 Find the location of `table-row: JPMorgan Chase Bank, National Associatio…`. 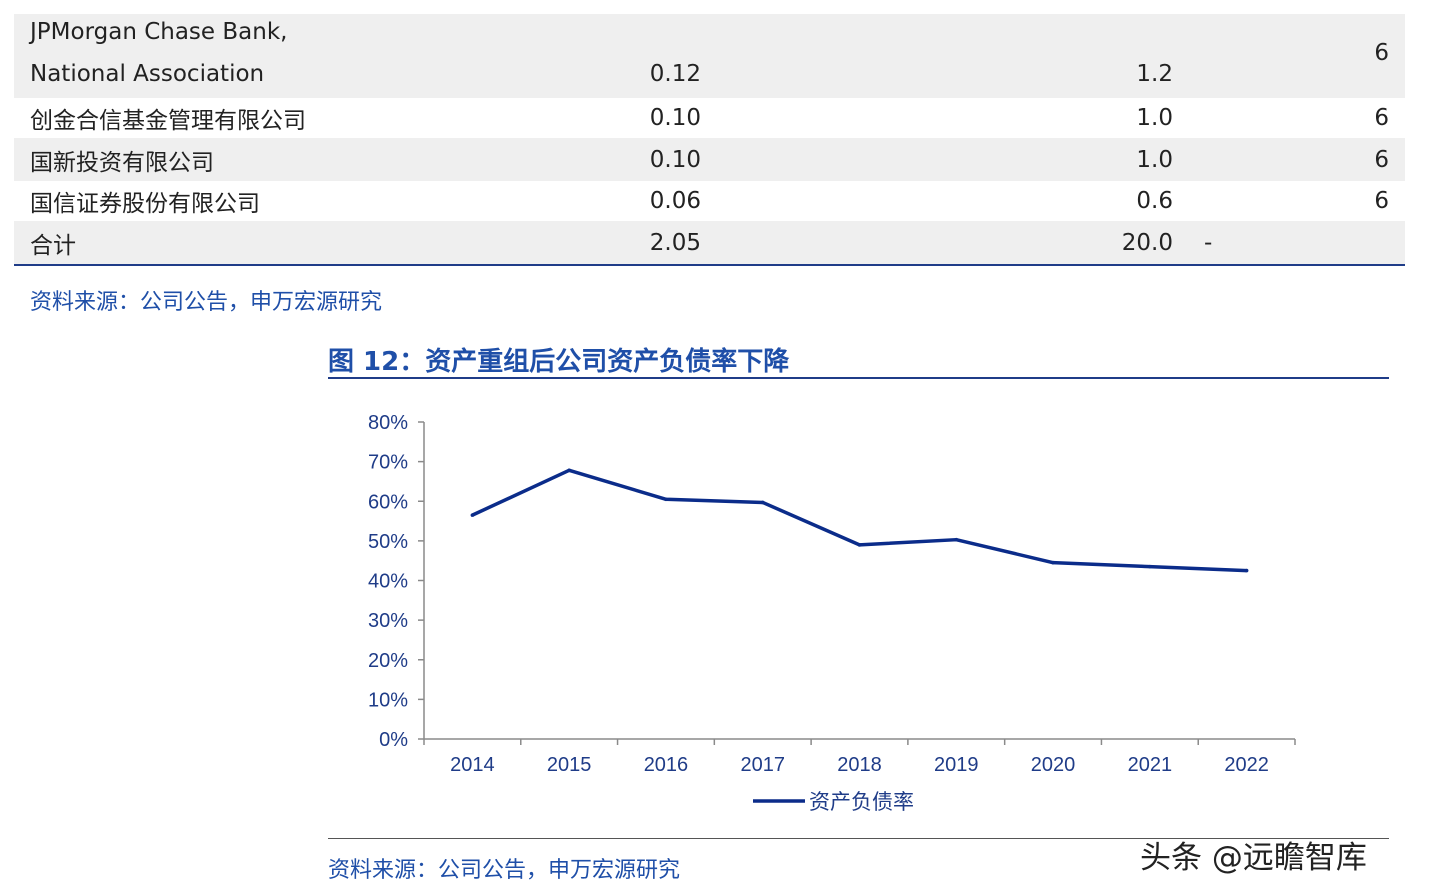

table-row: JPMorgan Chase Bank, National Associatio… is located at coordinates (709, 56).